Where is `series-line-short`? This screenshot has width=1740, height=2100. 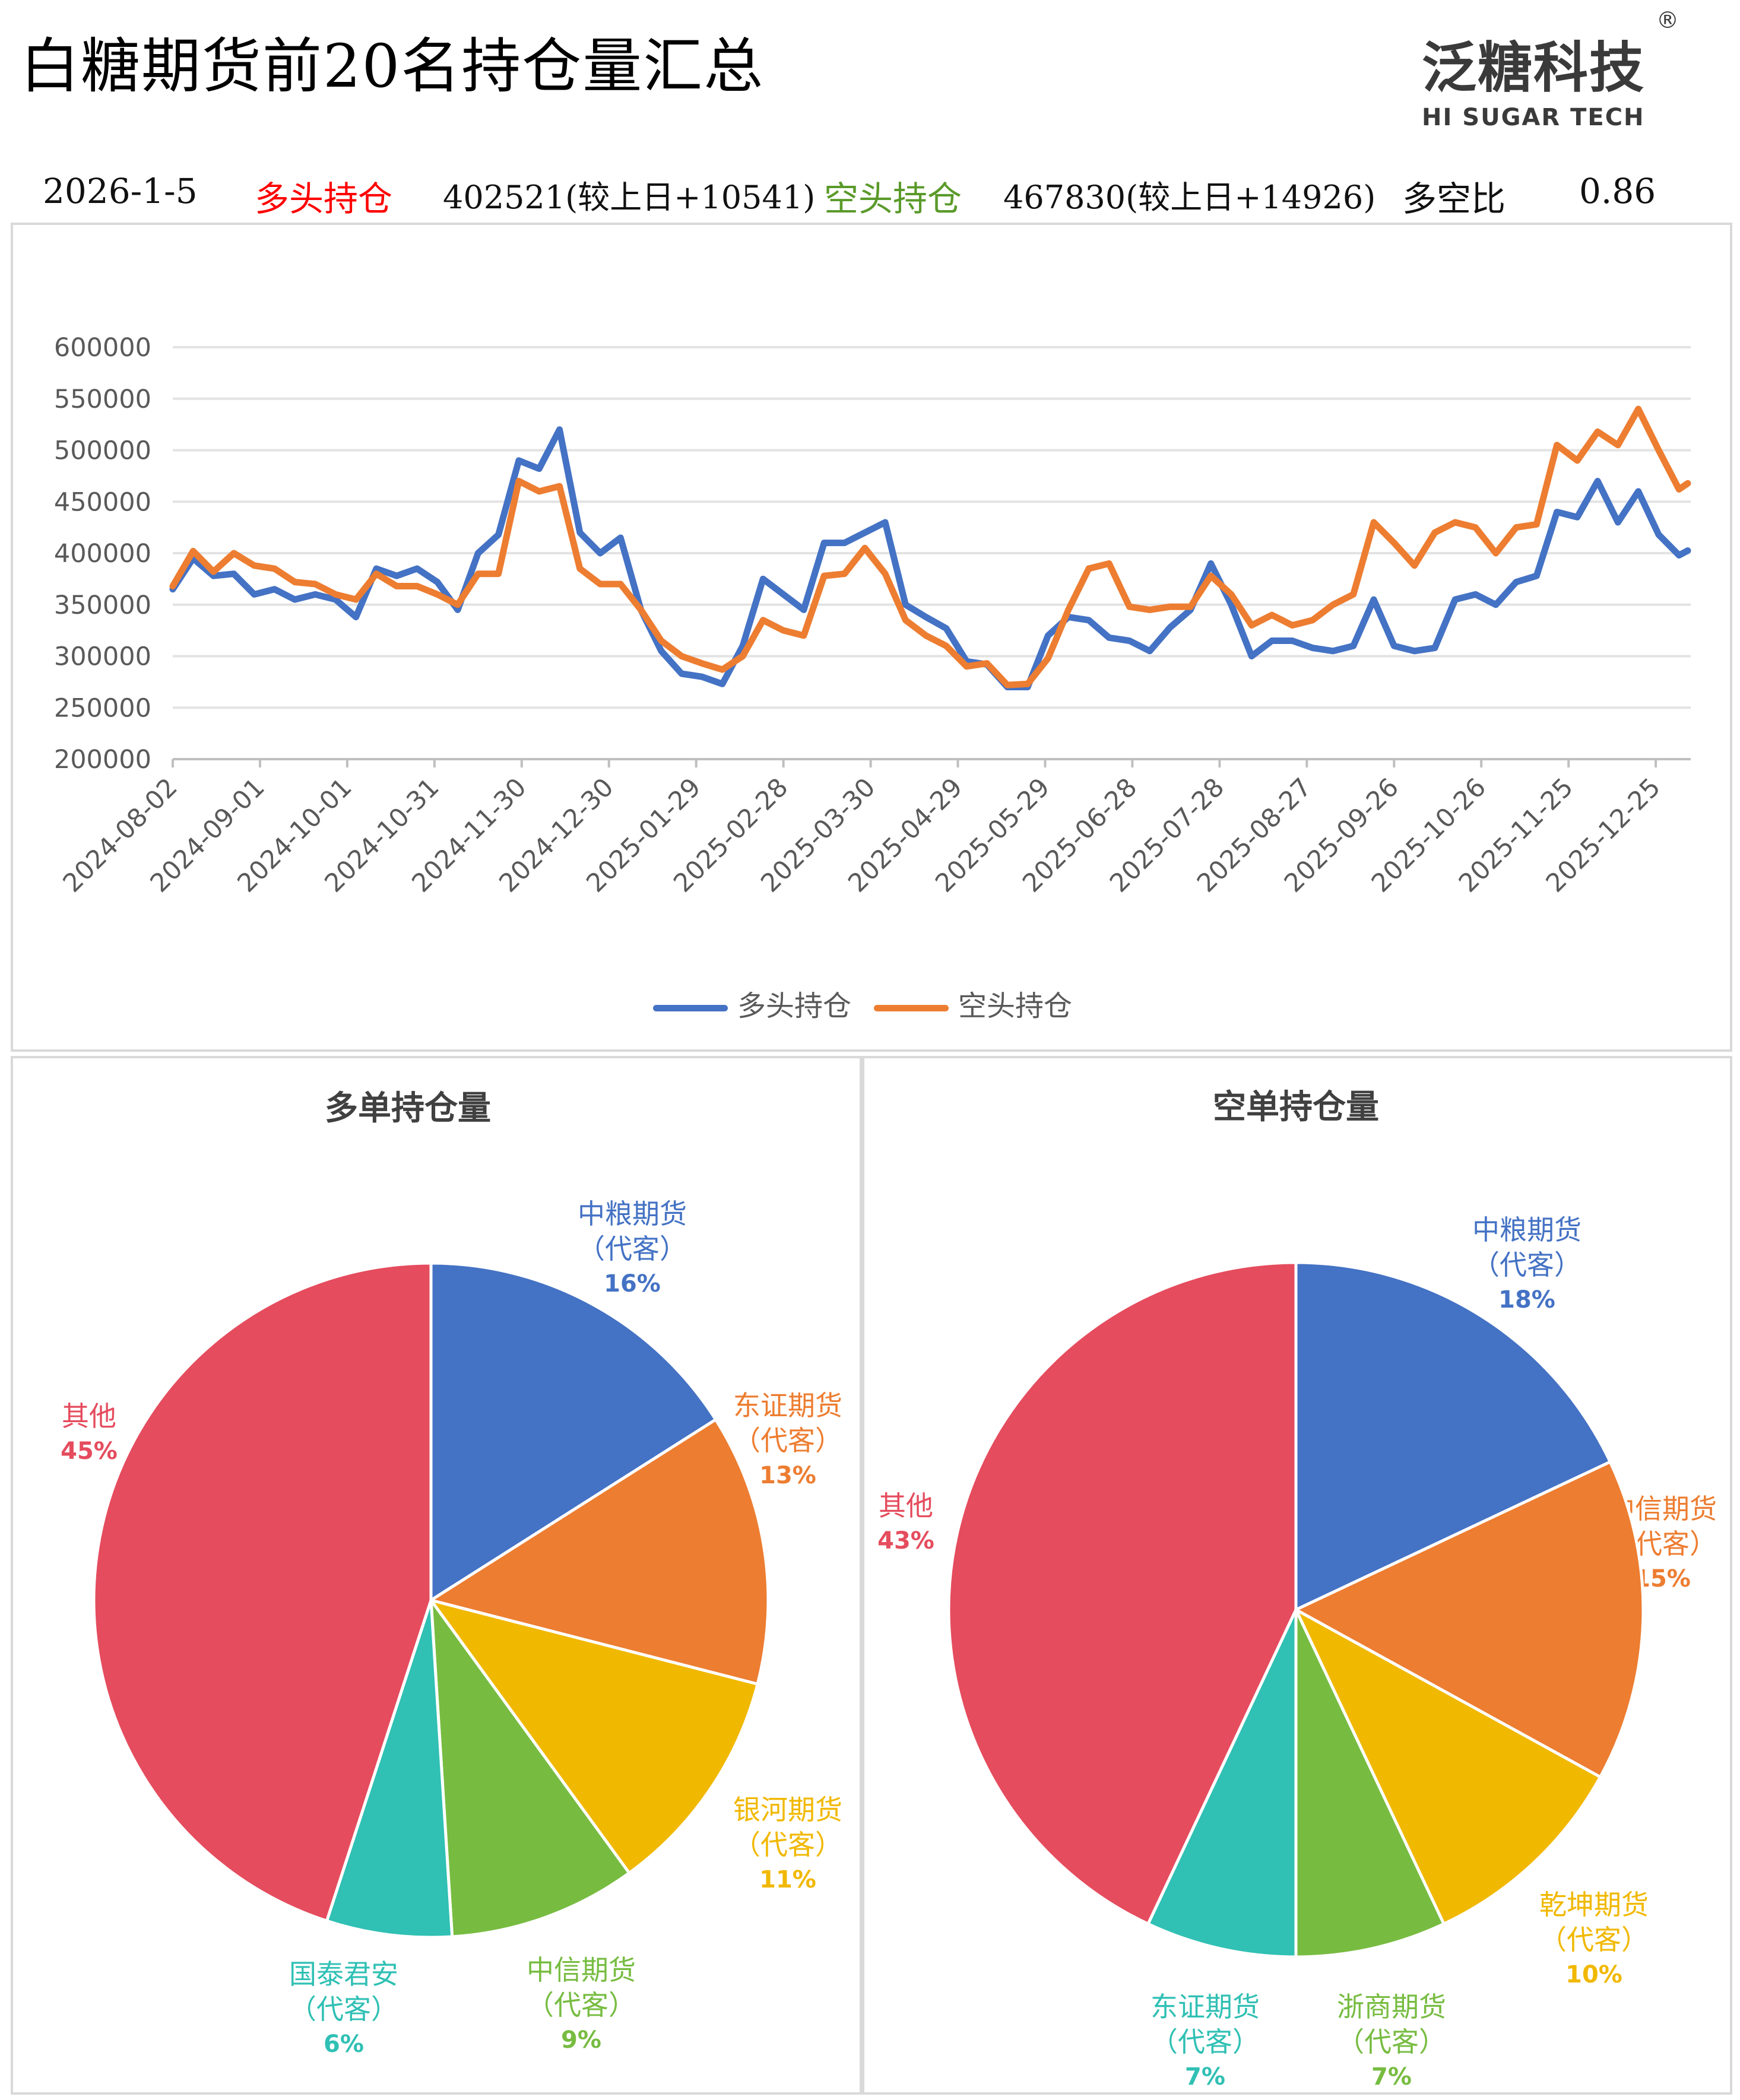
series-line-short is located at coordinates (930, 547).